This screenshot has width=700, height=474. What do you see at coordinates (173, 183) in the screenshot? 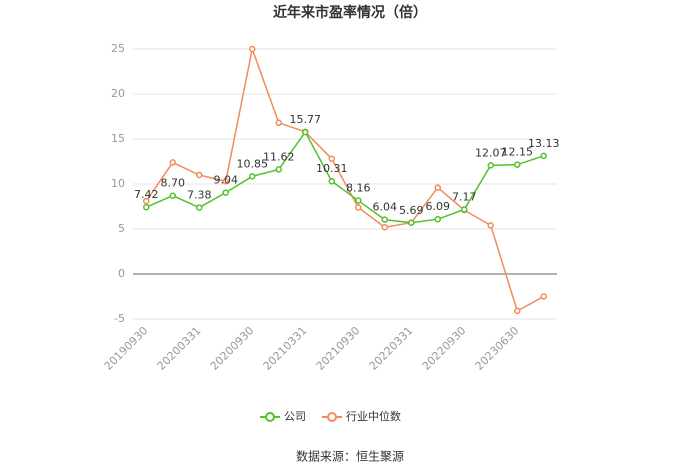
I see `data-label: 8.70` at bounding box center [173, 183].